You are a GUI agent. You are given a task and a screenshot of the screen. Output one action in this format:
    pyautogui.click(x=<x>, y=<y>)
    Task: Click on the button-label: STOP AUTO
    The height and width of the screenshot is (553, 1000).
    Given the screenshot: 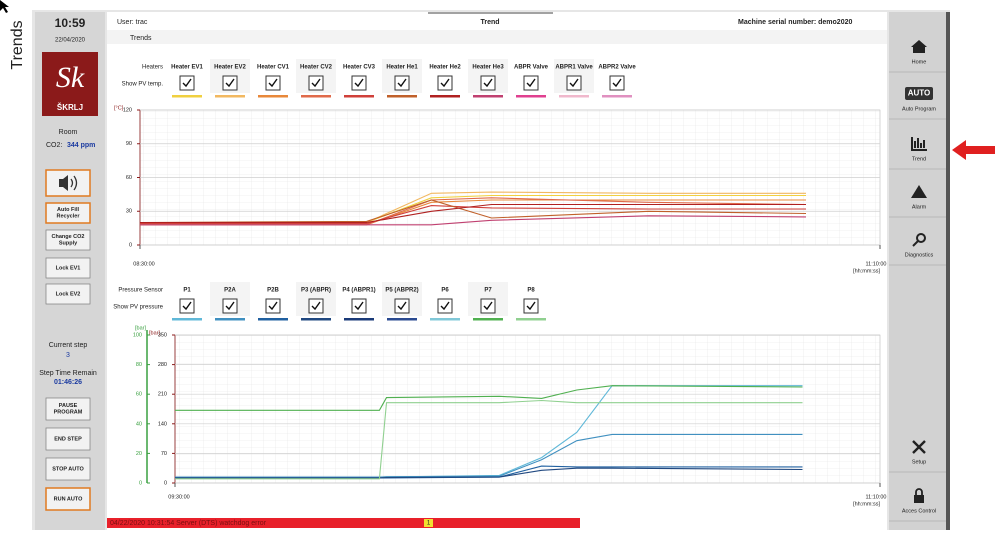 What is the action you would take?
    pyautogui.click(x=68, y=469)
    